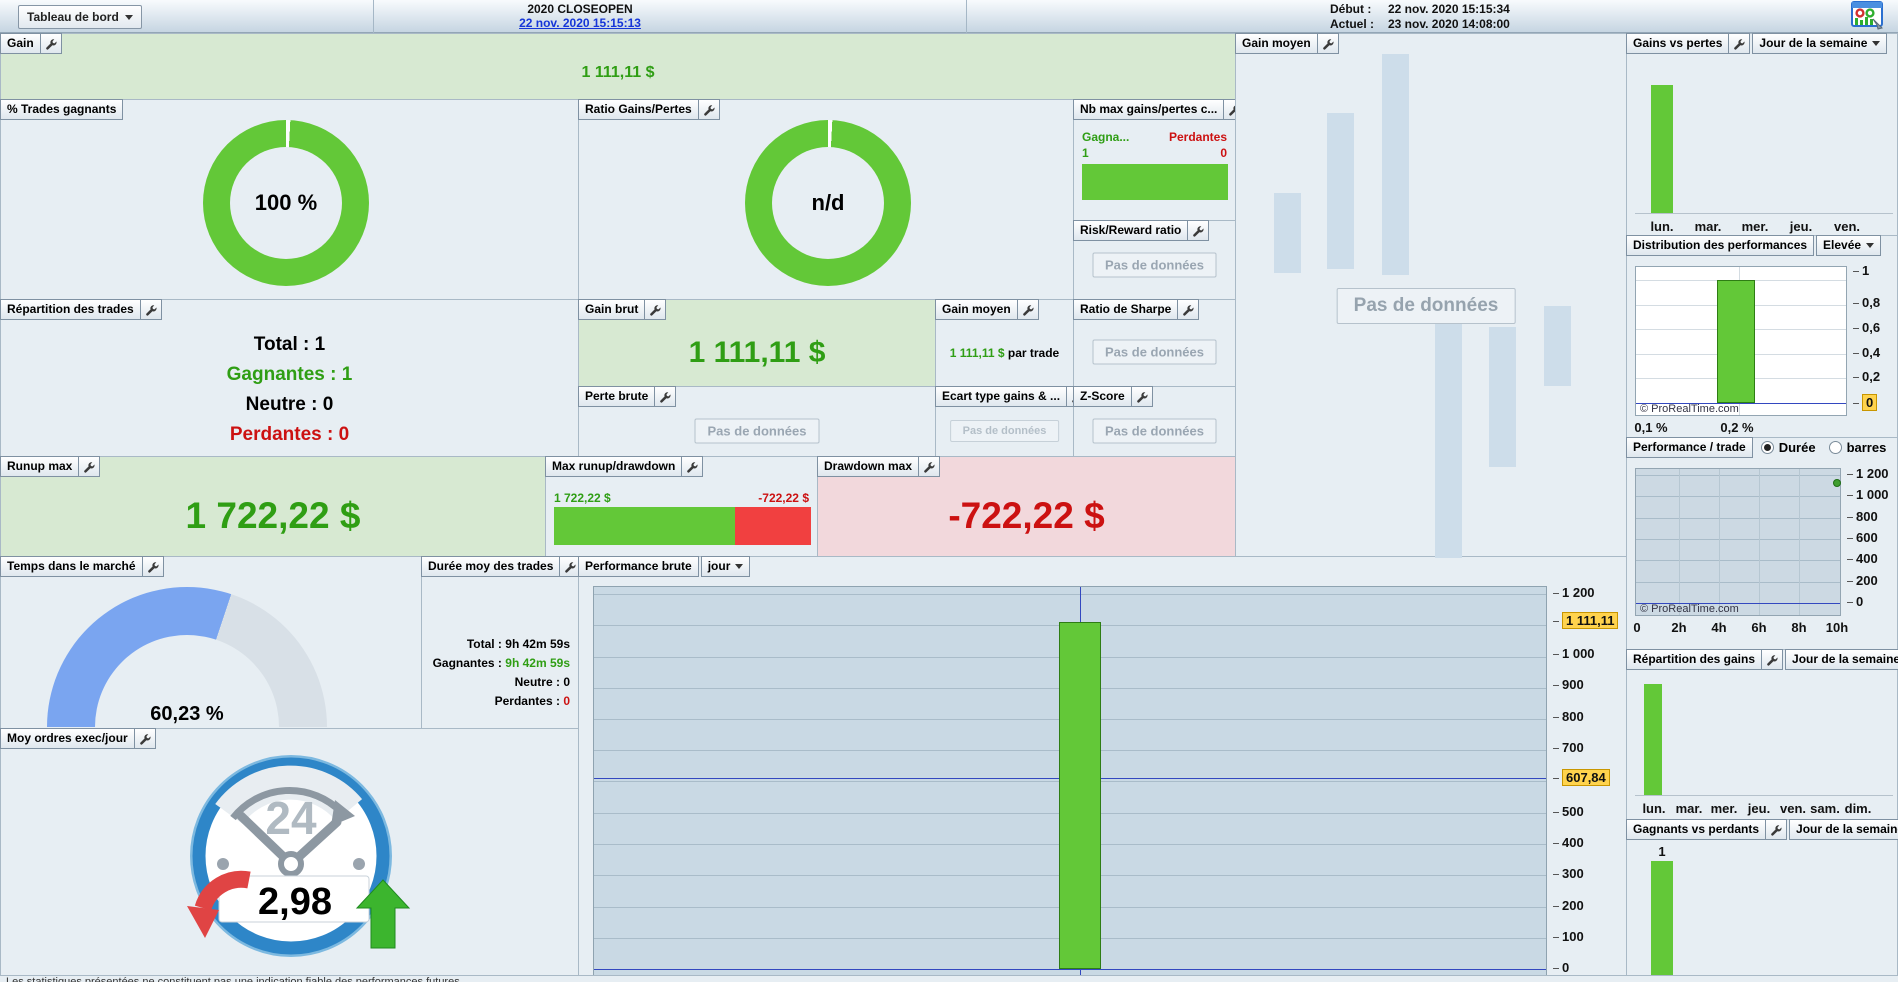 The height and width of the screenshot is (982, 1898). I want to click on debut-value: 22 nov. 2020 15:15:34, so click(1449, 9).